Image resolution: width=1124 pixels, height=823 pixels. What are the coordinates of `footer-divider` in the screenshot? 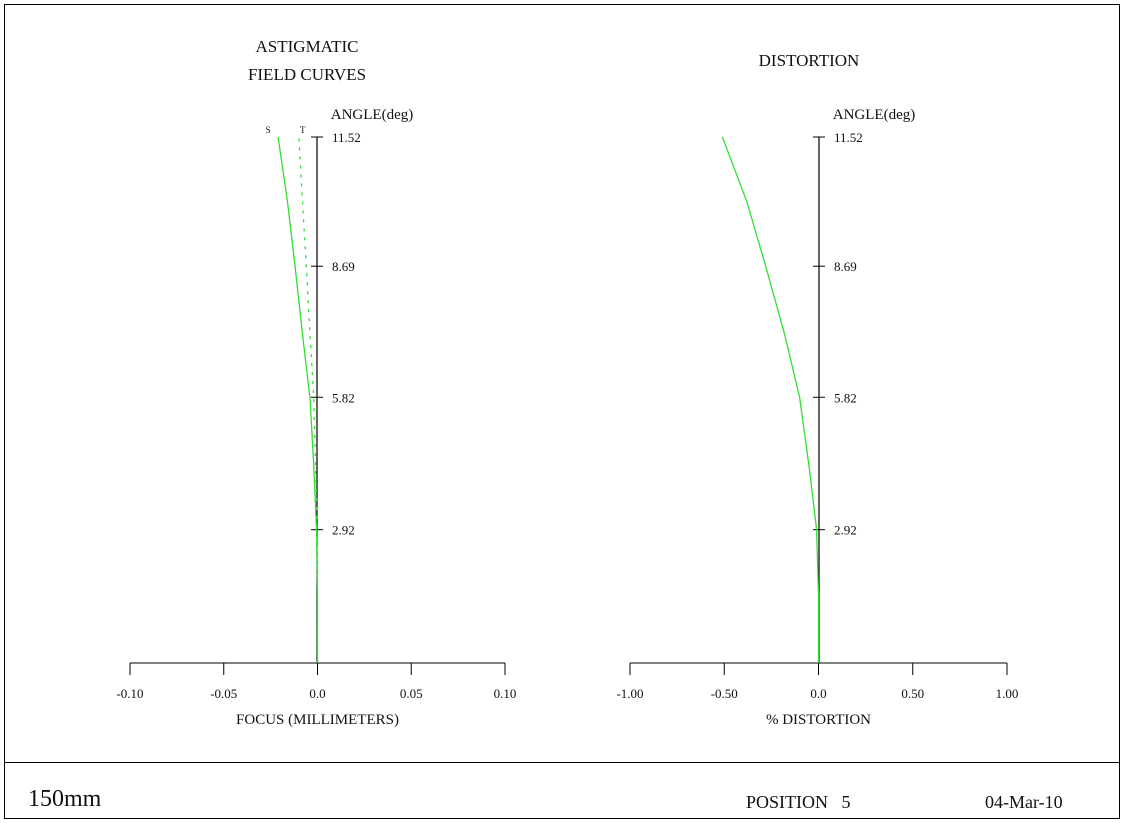 It's located at (562, 762).